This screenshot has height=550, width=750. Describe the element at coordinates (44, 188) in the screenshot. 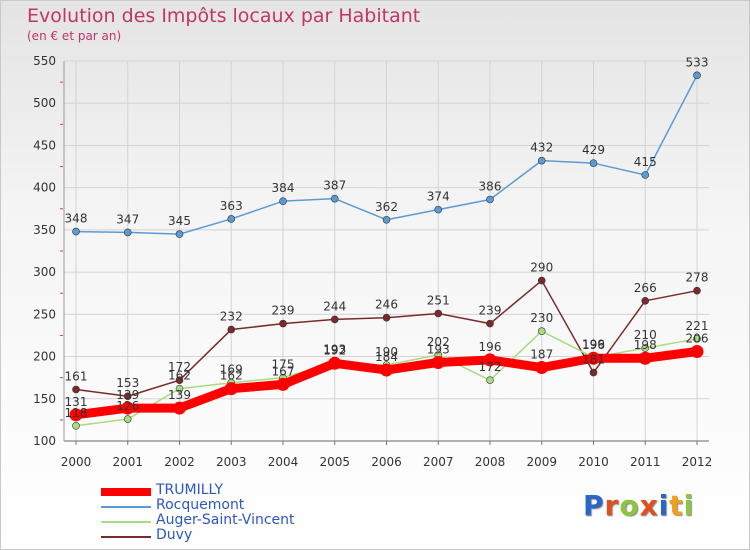

I see `y-tick-label: 400` at that location.